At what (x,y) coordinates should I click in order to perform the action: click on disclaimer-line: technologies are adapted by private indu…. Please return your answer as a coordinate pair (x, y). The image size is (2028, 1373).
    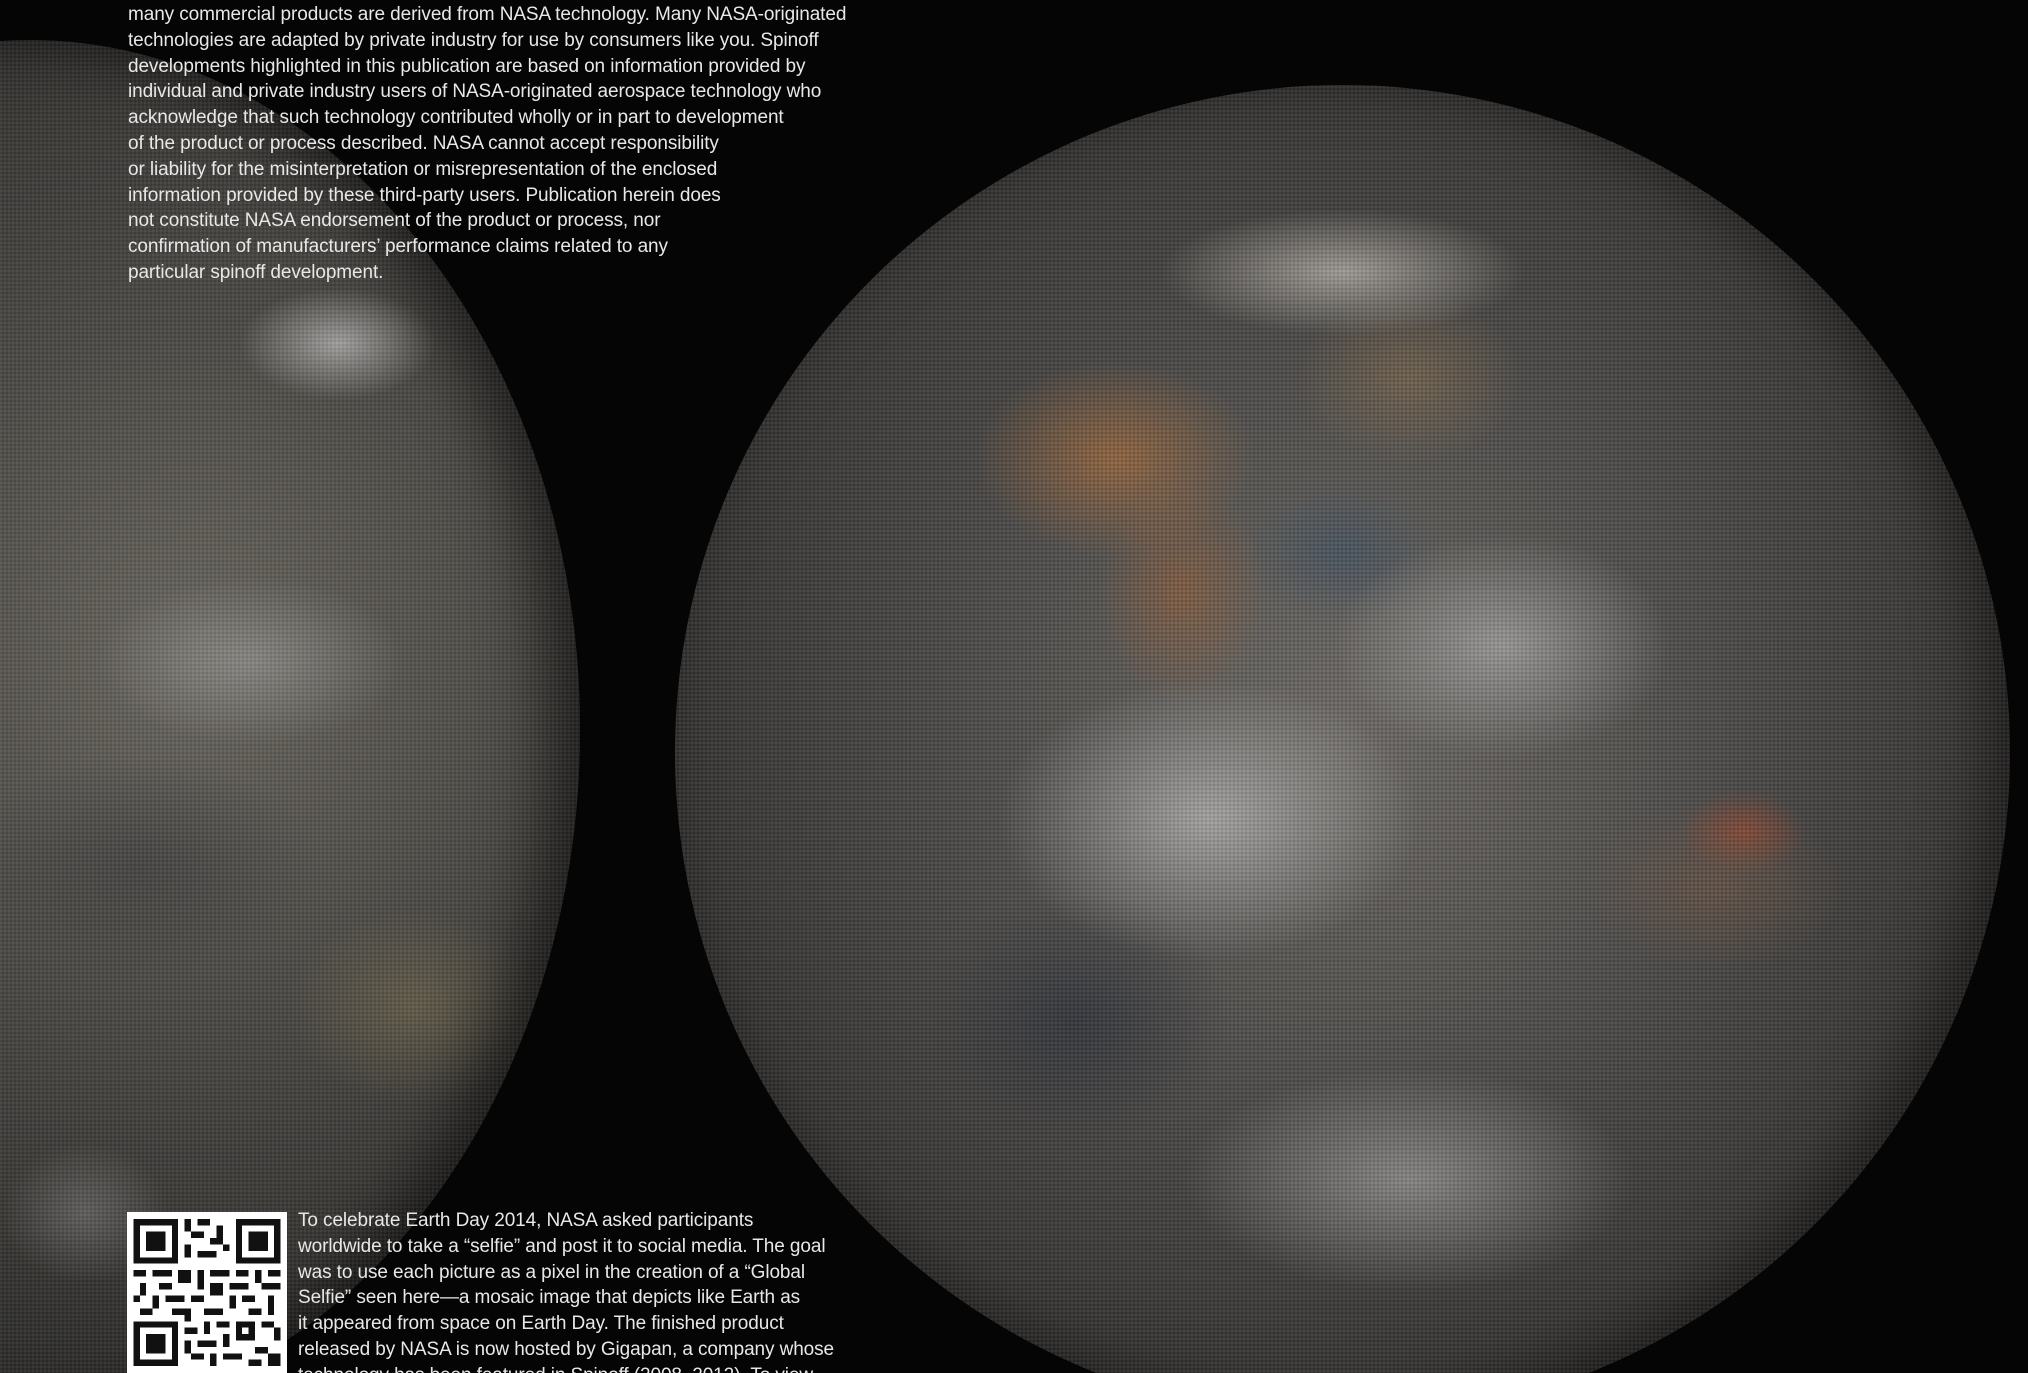
    Looking at the image, I should click on (473, 40).